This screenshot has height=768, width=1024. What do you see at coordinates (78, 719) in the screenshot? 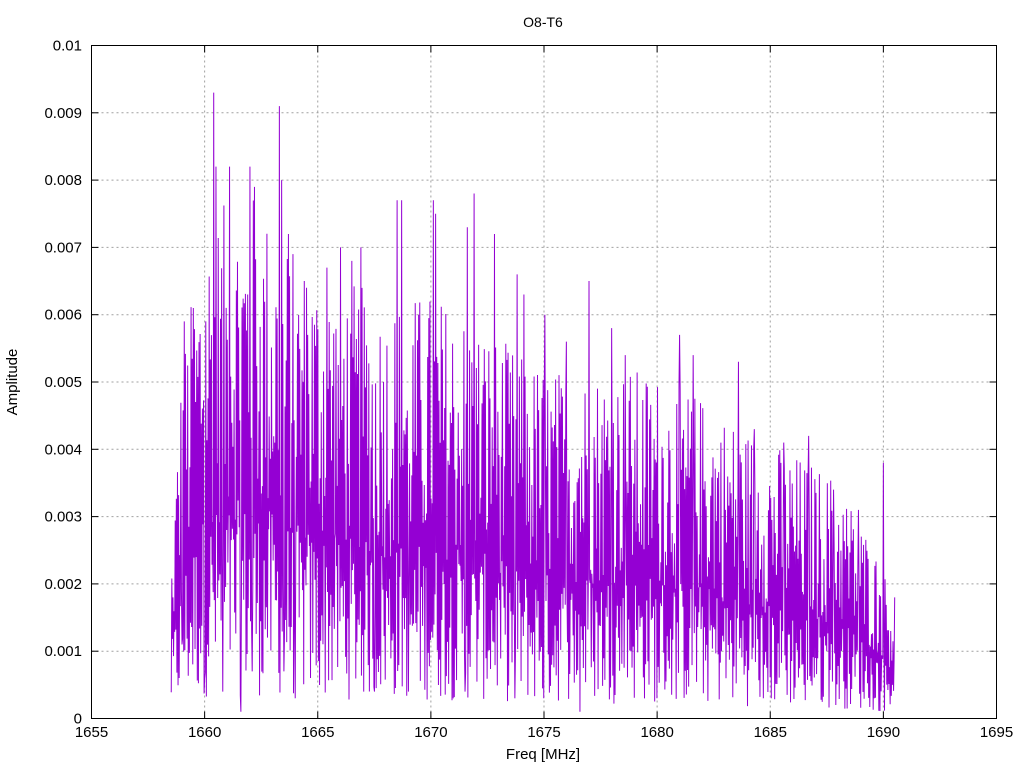
I see `y-tick-label: 0` at bounding box center [78, 719].